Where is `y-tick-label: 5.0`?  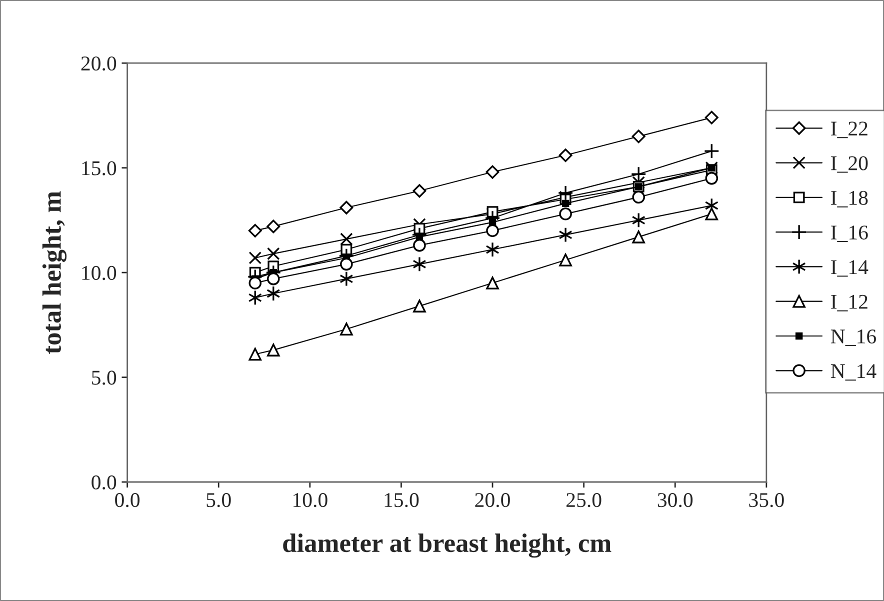
y-tick-label: 5.0 is located at coordinates (104, 377).